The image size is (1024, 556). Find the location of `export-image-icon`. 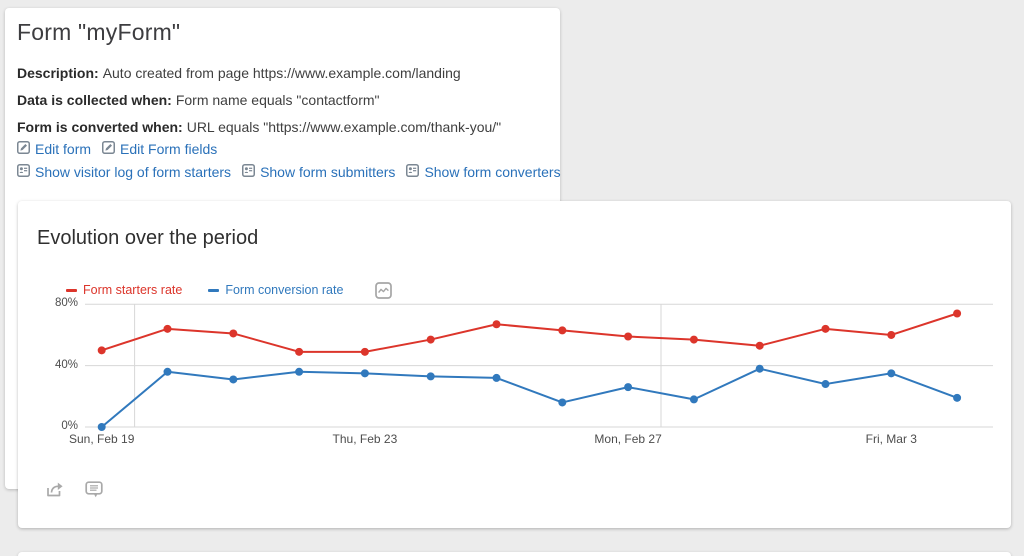

export-image-icon is located at coordinates (384, 290).